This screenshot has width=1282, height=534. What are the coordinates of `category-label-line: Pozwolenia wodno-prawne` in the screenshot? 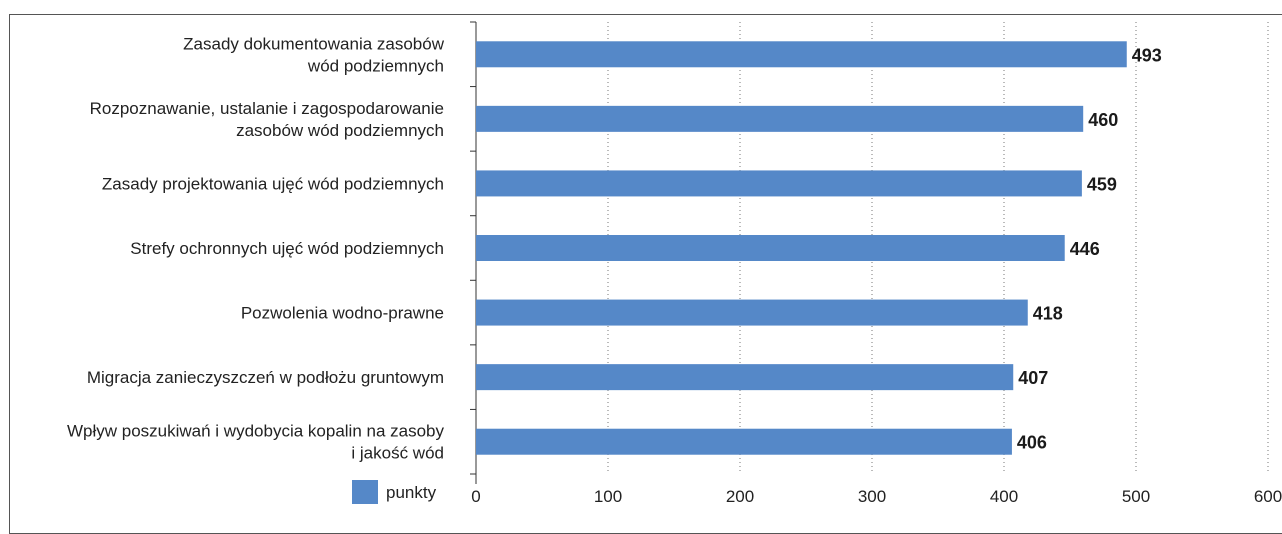 It's located at (342, 313).